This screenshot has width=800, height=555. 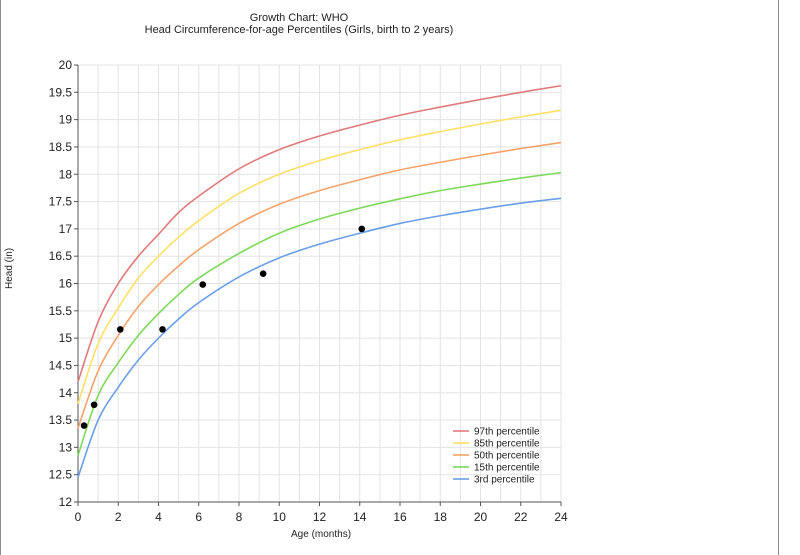 I want to click on y-tick-label: 14, so click(x=66, y=393).